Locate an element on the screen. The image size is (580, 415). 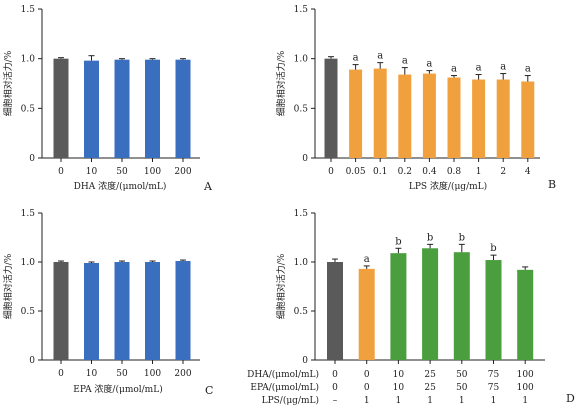
table-row-label: DHA/(μmol/mL) is located at coordinates (283, 374).